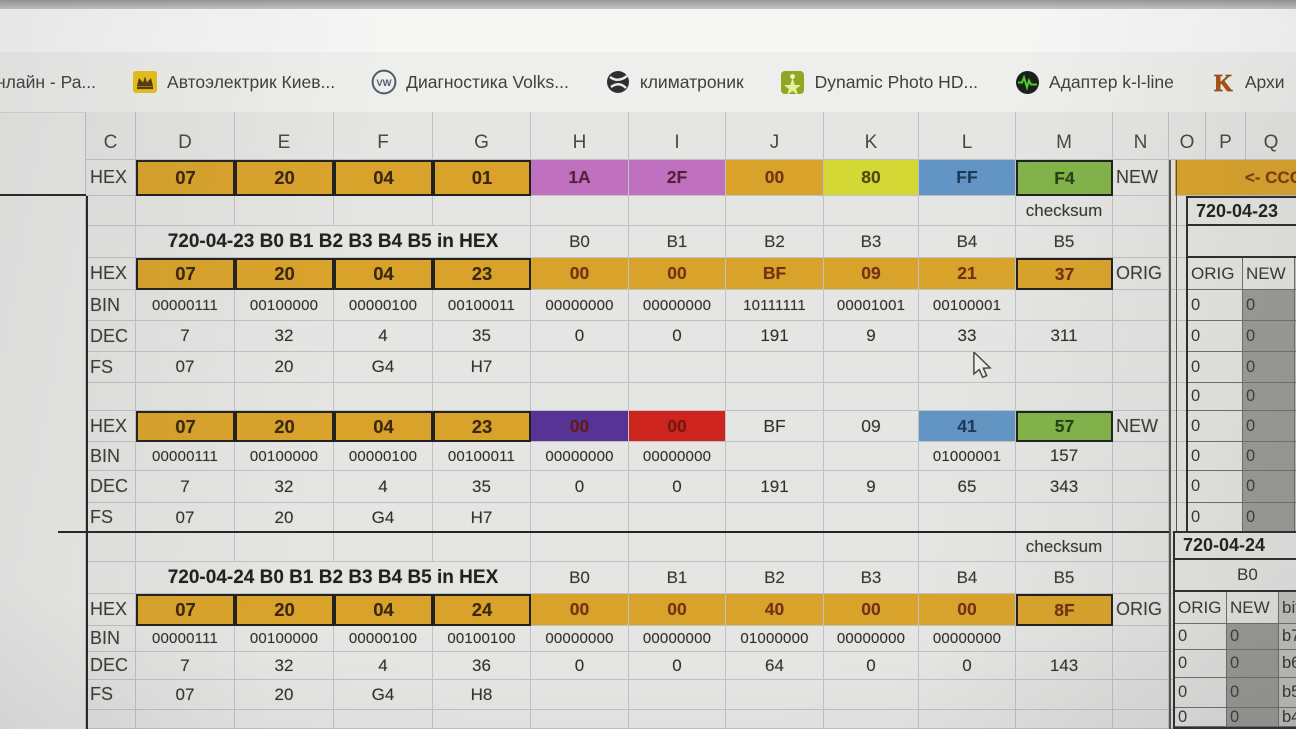  Describe the element at coordinates (775, 487) in the screenshot. I see `cell: 191` at that location.